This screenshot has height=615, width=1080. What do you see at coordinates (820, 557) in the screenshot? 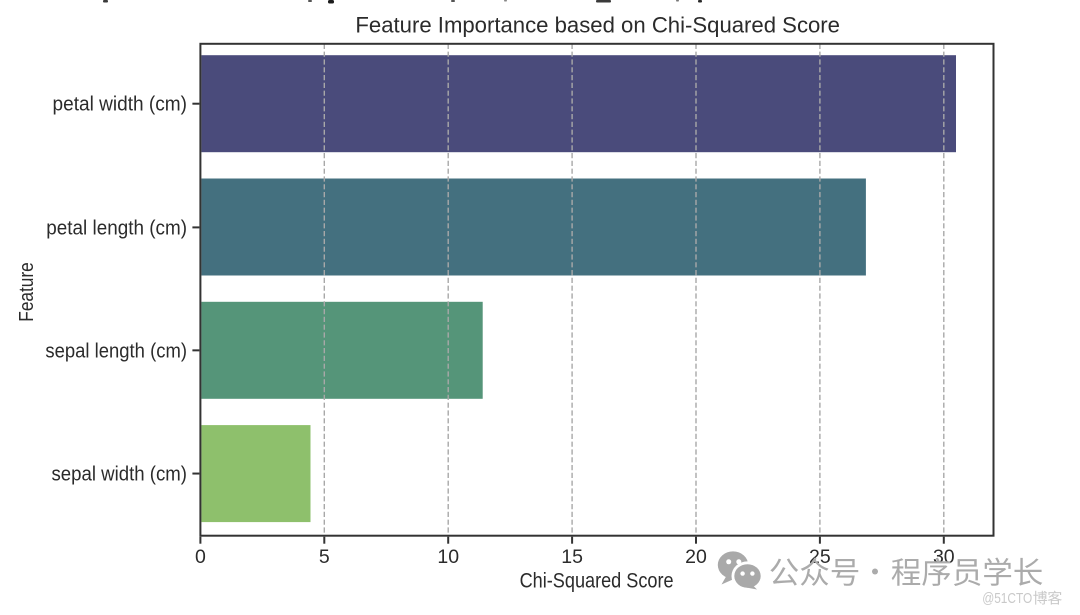
I see `svg-text: 25` at bounding box center [820, 557].